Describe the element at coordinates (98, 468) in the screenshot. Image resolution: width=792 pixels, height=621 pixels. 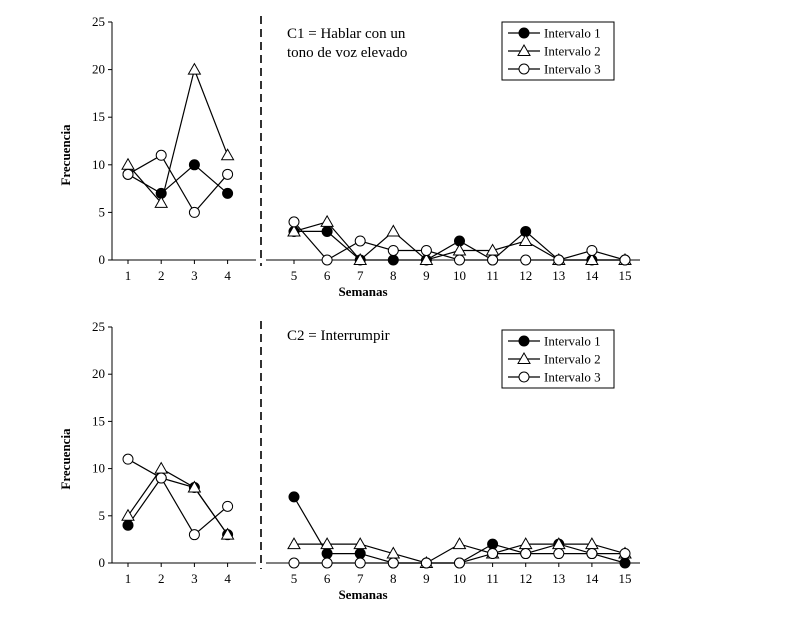
I see `chart2-y-tick-label-10: 10` at that location.